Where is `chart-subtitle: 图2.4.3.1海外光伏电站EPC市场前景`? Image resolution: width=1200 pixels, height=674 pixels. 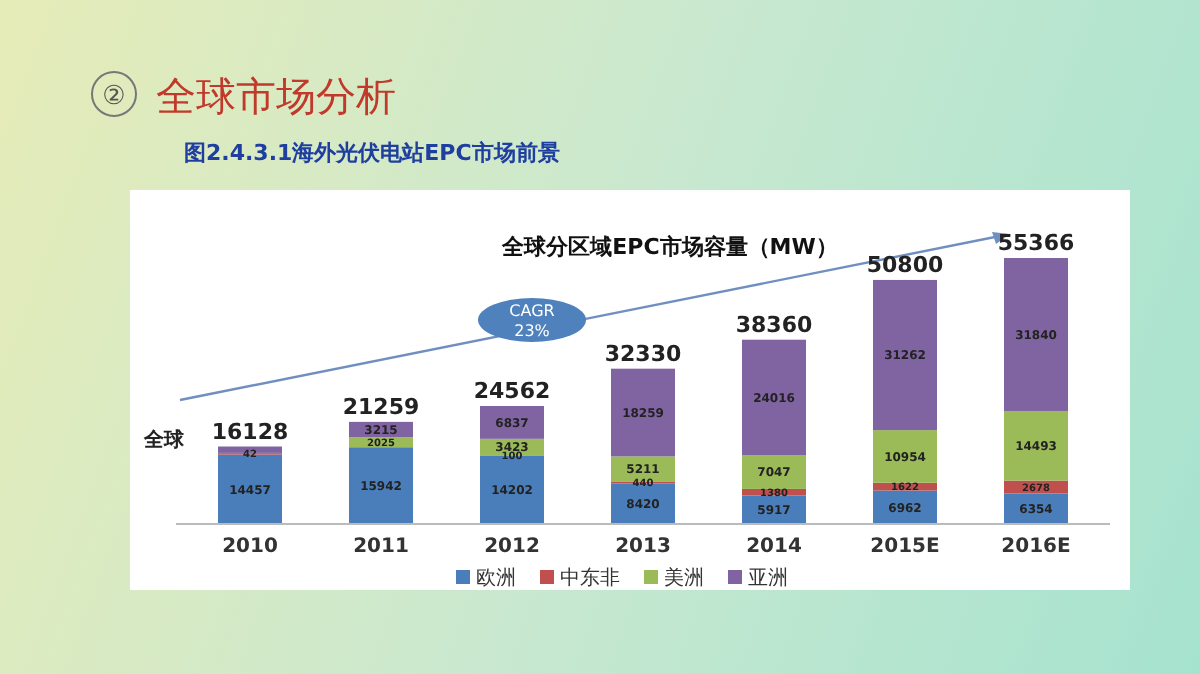 chart-subtitle: 图2.4.3.1海外光伏电站EPC市场前景 is located at coordinates (372, 153).